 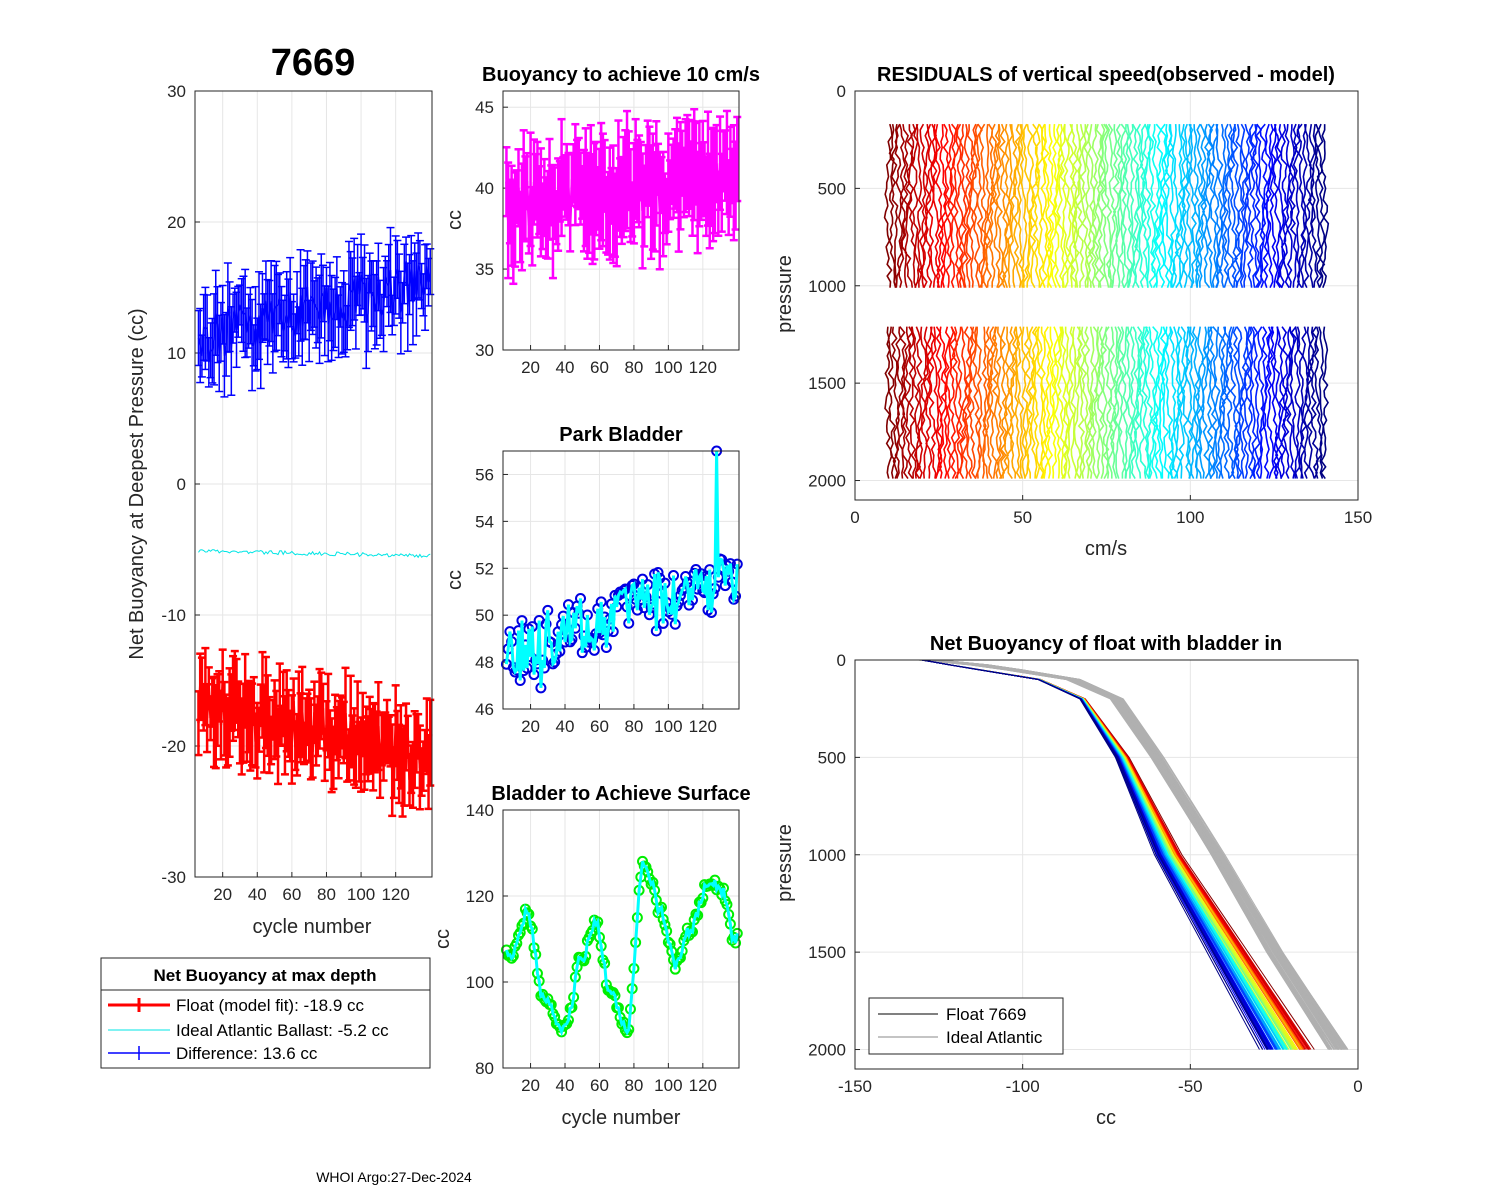 What do you see at coordinates (530, 1085) in the screenshot?
I see `x-tick-label: 20` at bounding box center [530, 1085].